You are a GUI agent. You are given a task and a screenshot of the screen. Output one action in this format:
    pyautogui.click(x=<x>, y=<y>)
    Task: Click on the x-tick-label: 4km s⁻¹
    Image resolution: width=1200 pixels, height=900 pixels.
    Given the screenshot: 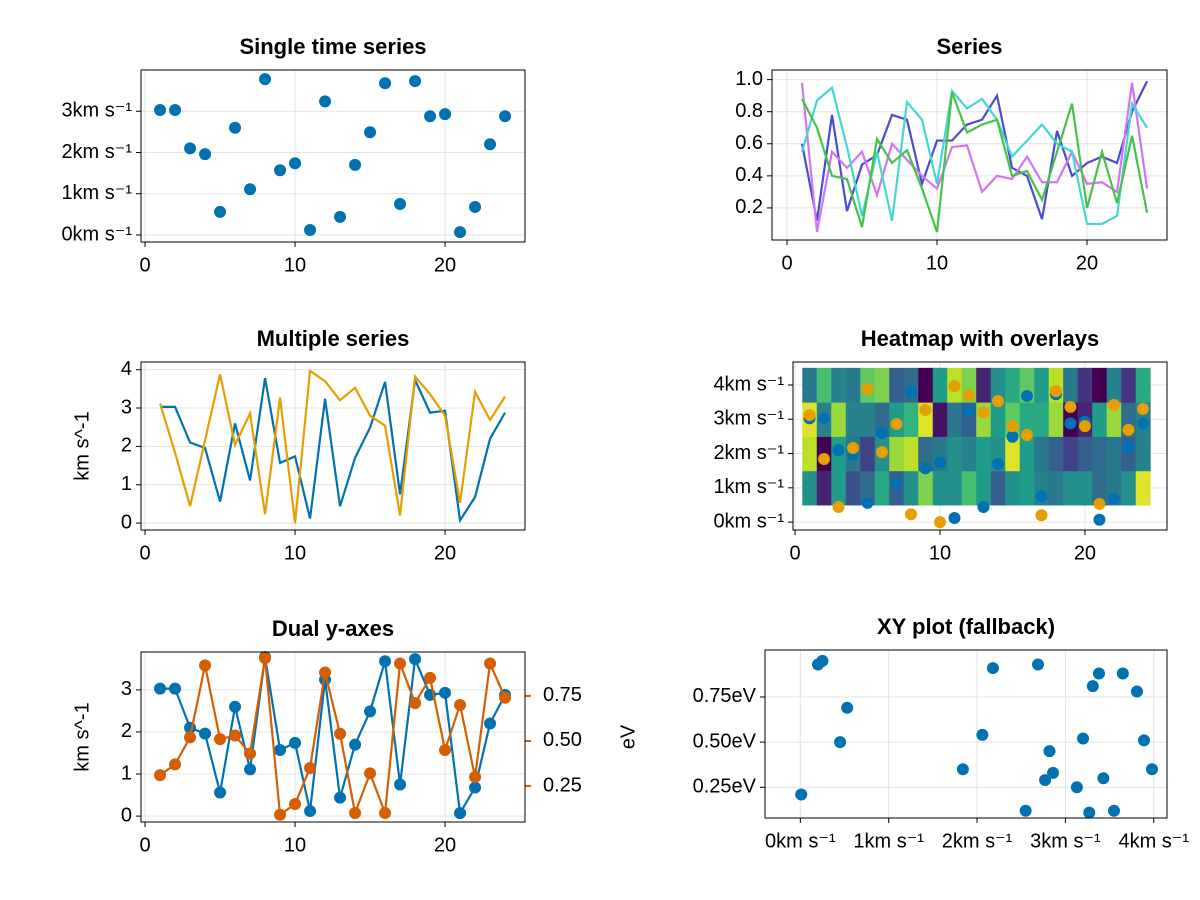 What is the action you would take?
    pyautogui.click(x=1153, y=841)
    